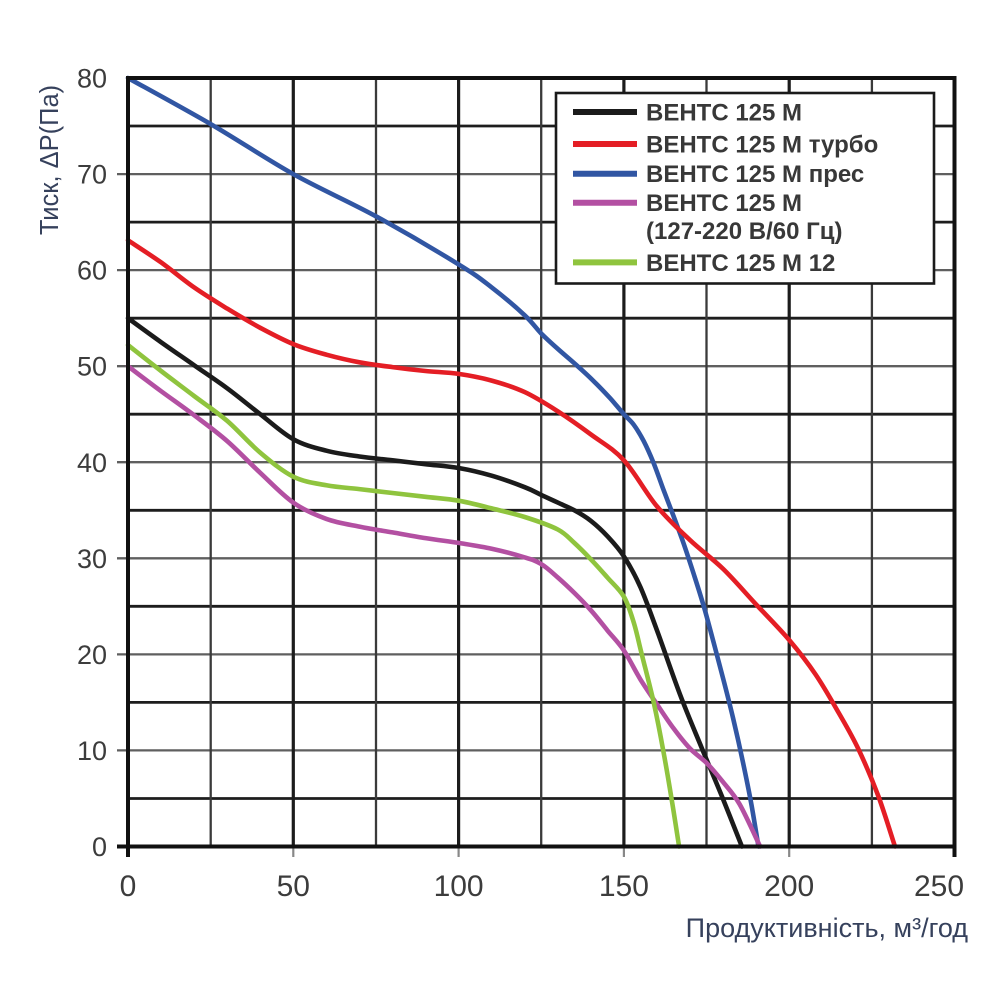 This screenshot has height=1000, width=1000. Describe the element at coordinates (92, 175) in the screenshot. I see `svg-text: 70` at that location.